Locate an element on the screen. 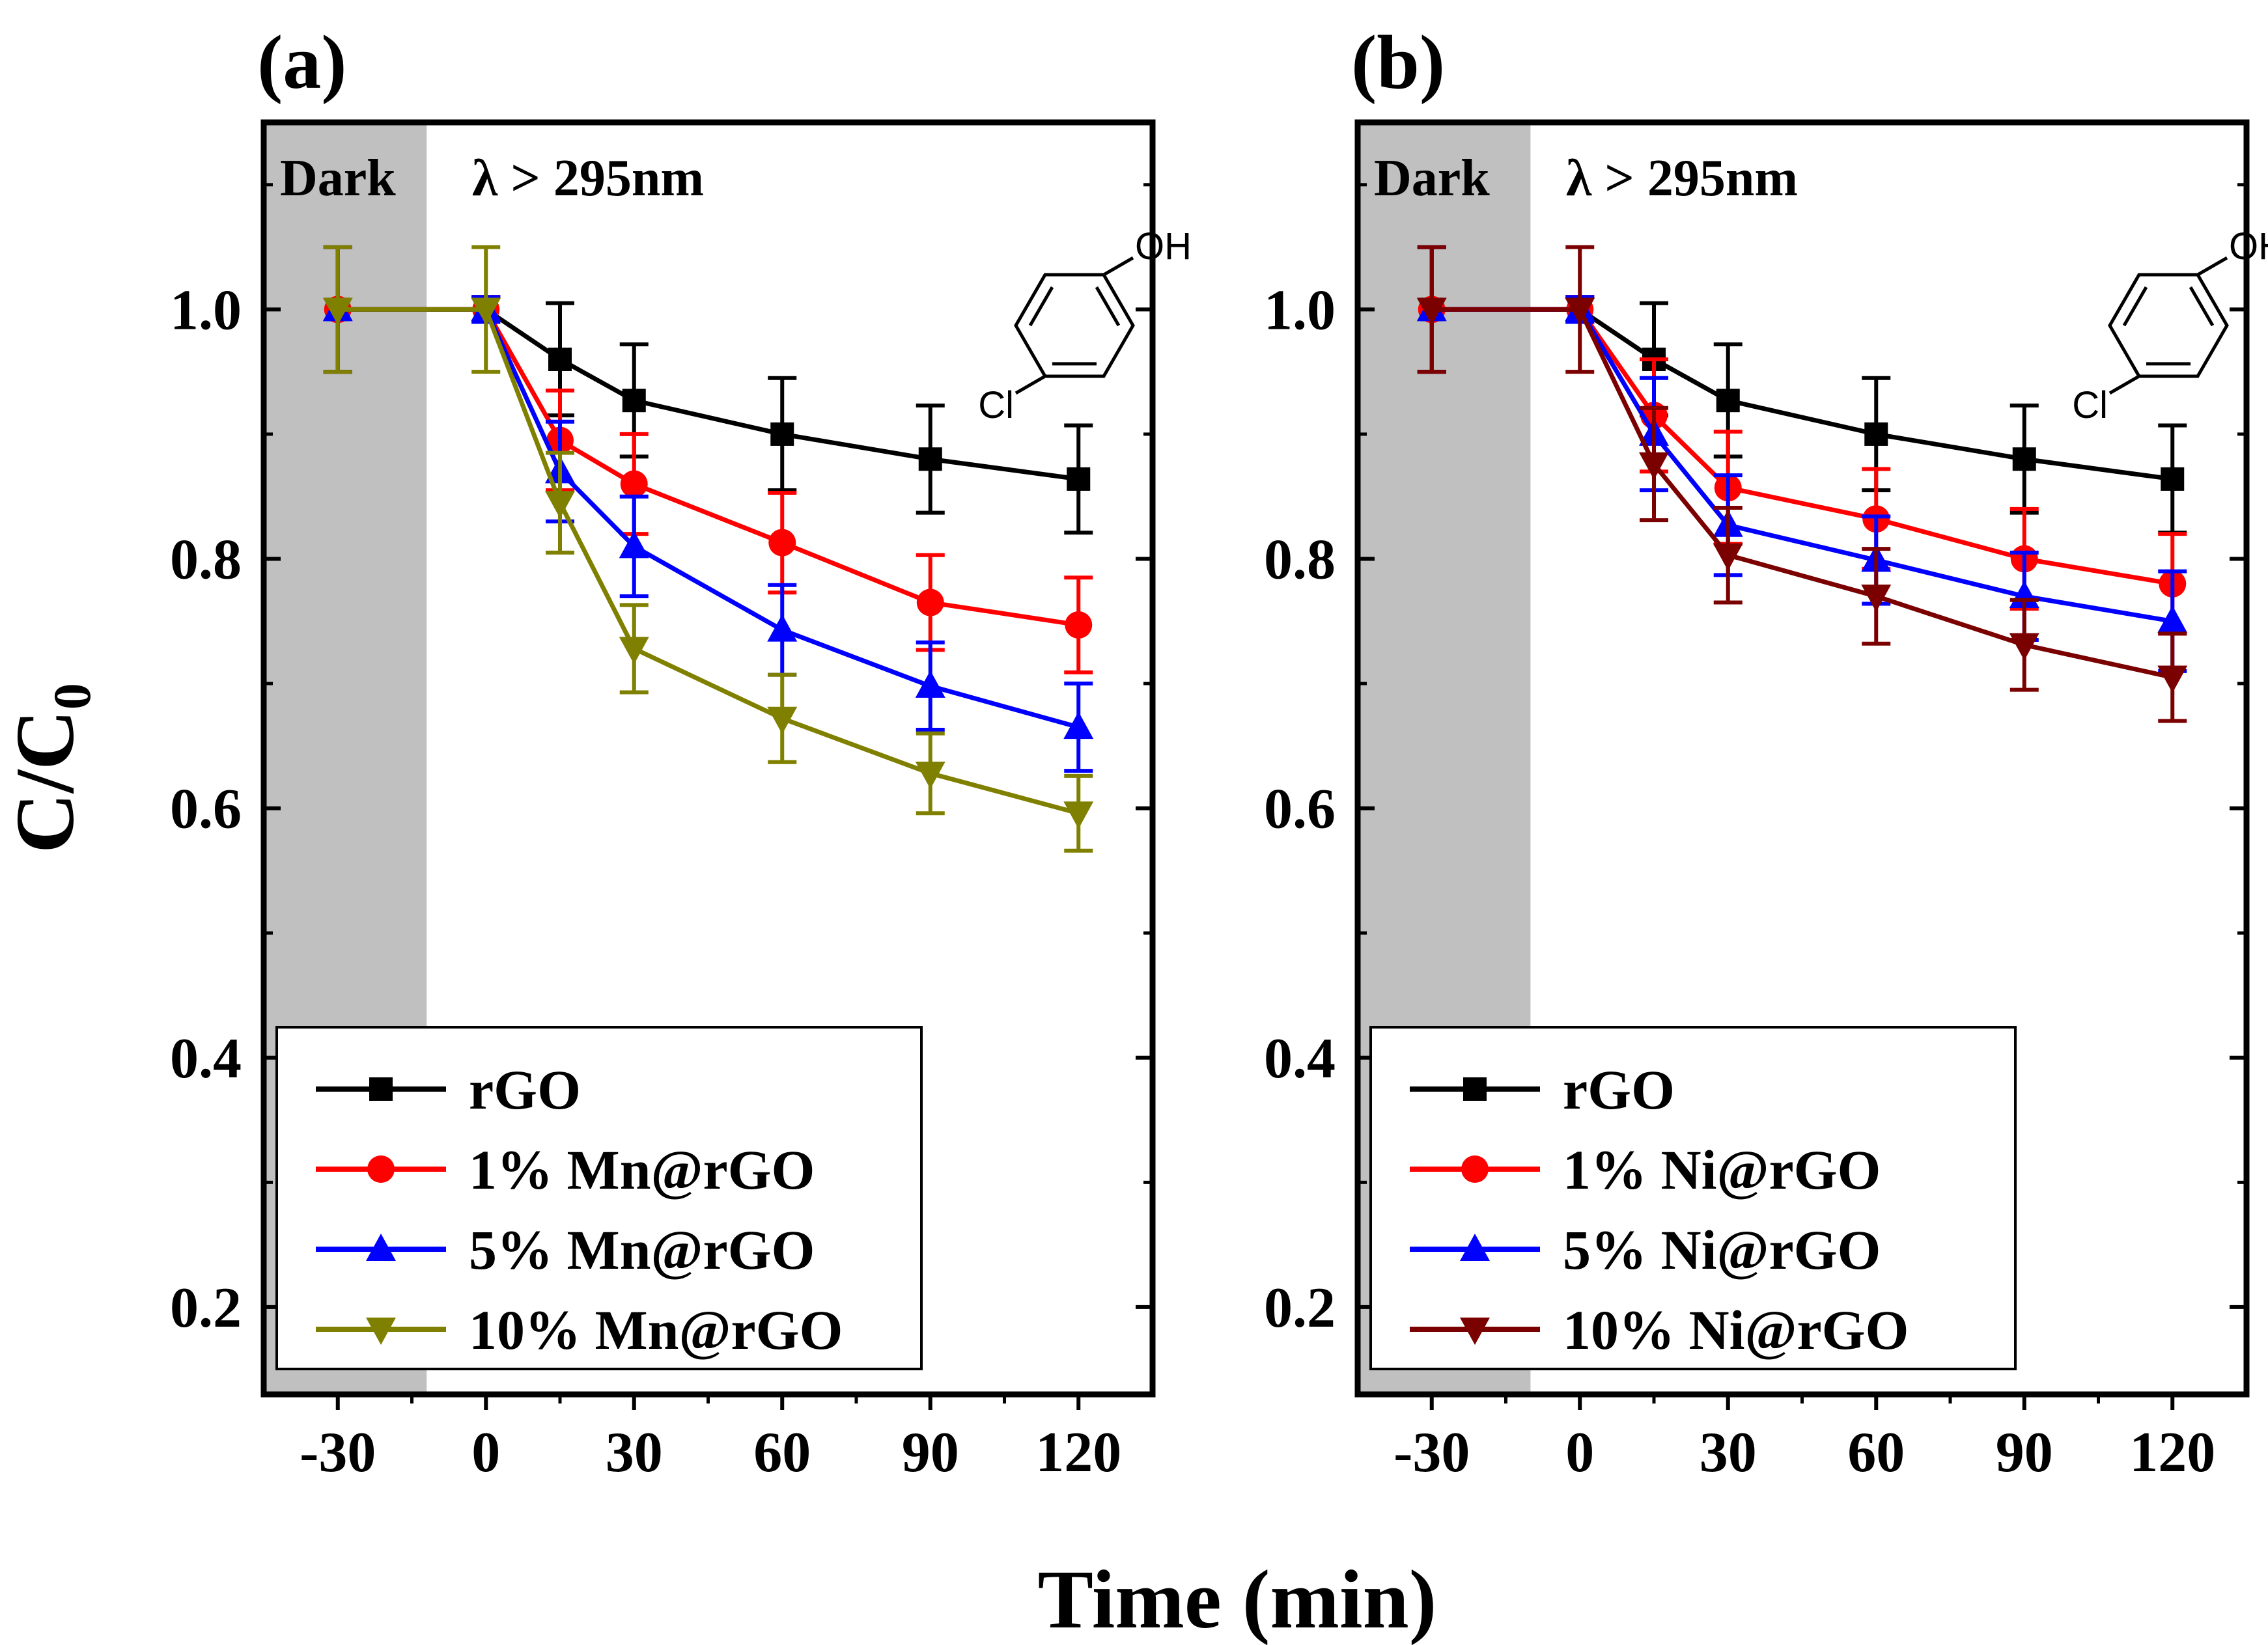 The height and width of the screenshot is (1645, 2268). x-axis-title: Time (min) is located at coordinates (1238, 1599).